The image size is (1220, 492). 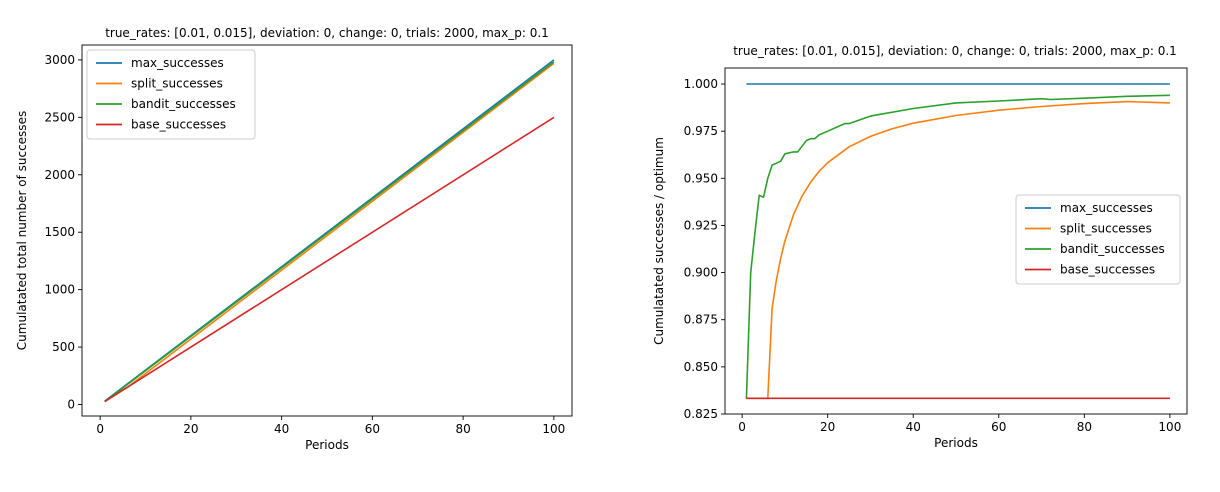 I want to click on y-tick-label: 1500, so click(x=59, y=232).